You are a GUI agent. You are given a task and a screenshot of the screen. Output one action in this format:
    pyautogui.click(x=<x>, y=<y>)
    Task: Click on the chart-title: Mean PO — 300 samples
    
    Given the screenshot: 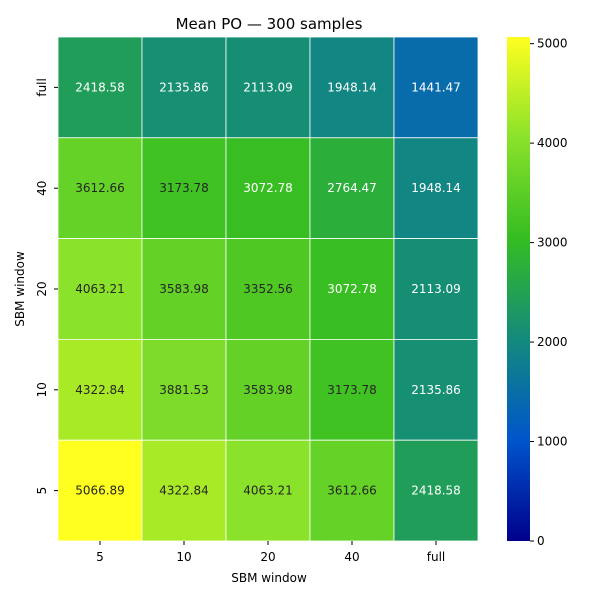 What is the action you would take?
    pyautogui.click(x=269, y=24)
    